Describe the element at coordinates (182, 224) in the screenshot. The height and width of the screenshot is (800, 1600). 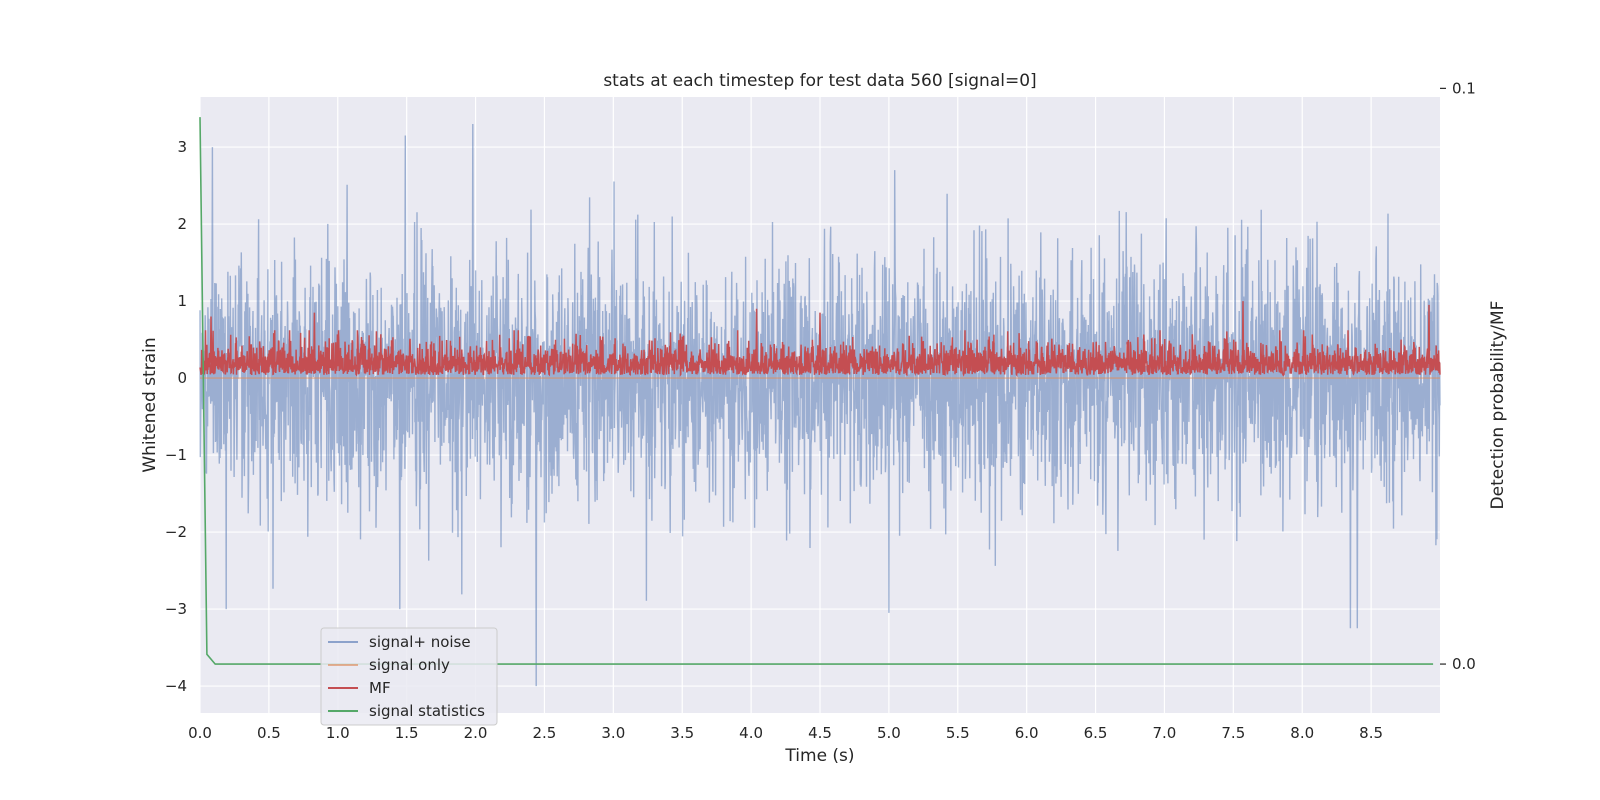
I see `y-tick-label: 2` at that location.